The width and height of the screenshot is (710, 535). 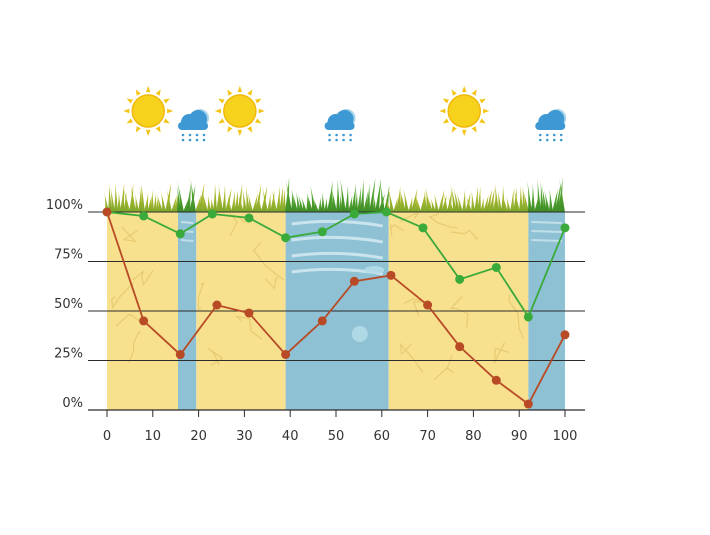 I want to click on x-tick-label: 70, so click(x=427, y=436).